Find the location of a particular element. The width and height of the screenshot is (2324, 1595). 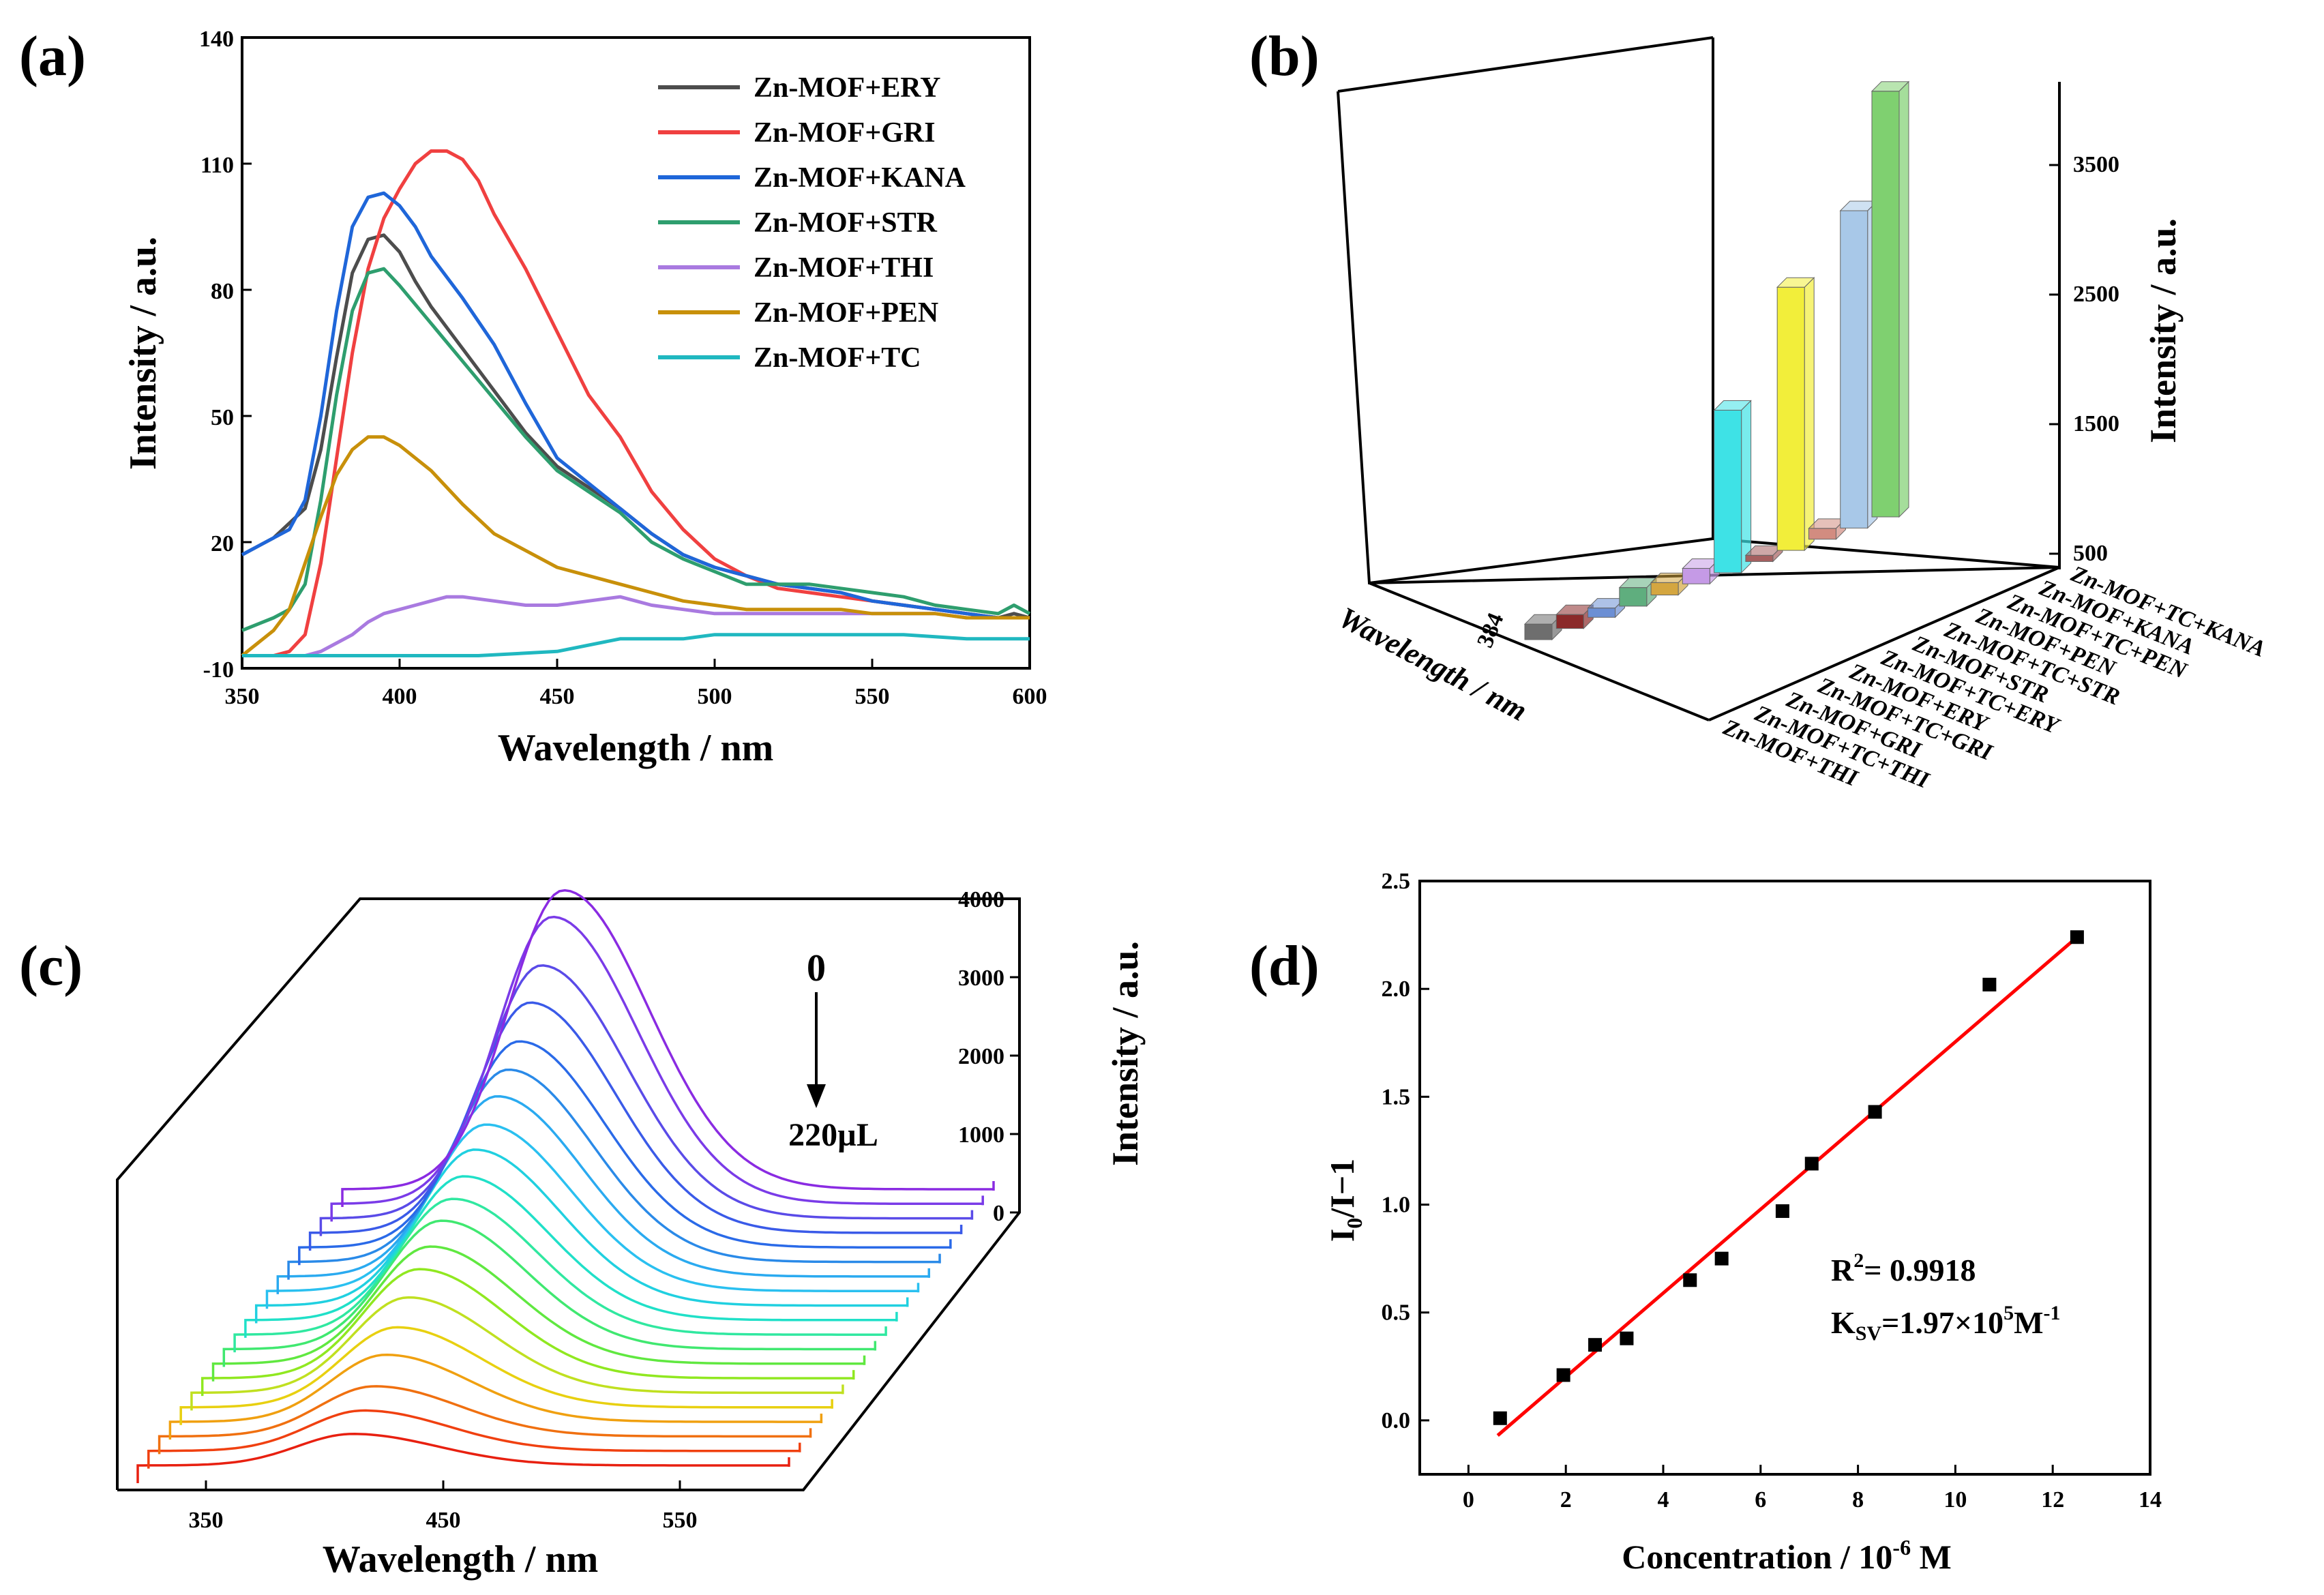

panel-c-x-tick-label-450: 450 is located at coordinates (443, 1520).